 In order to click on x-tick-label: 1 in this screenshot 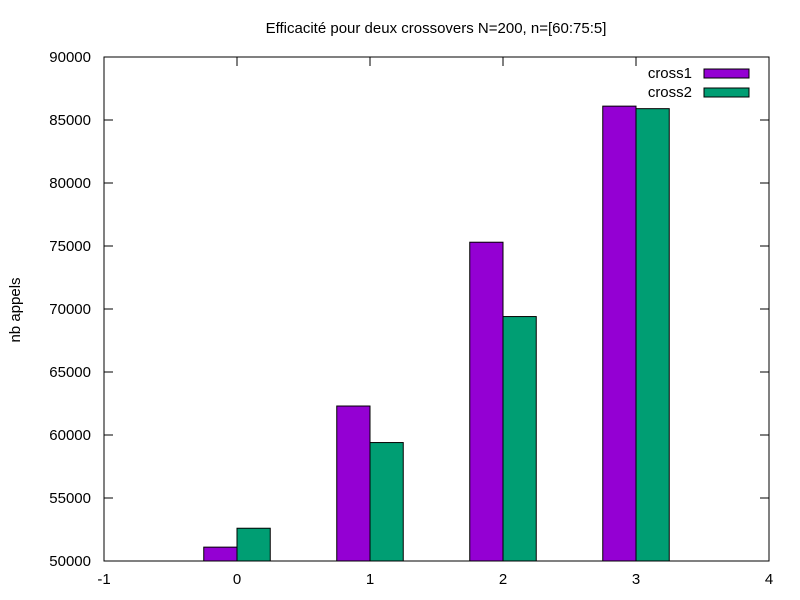, I will do `click(370, 579)`.